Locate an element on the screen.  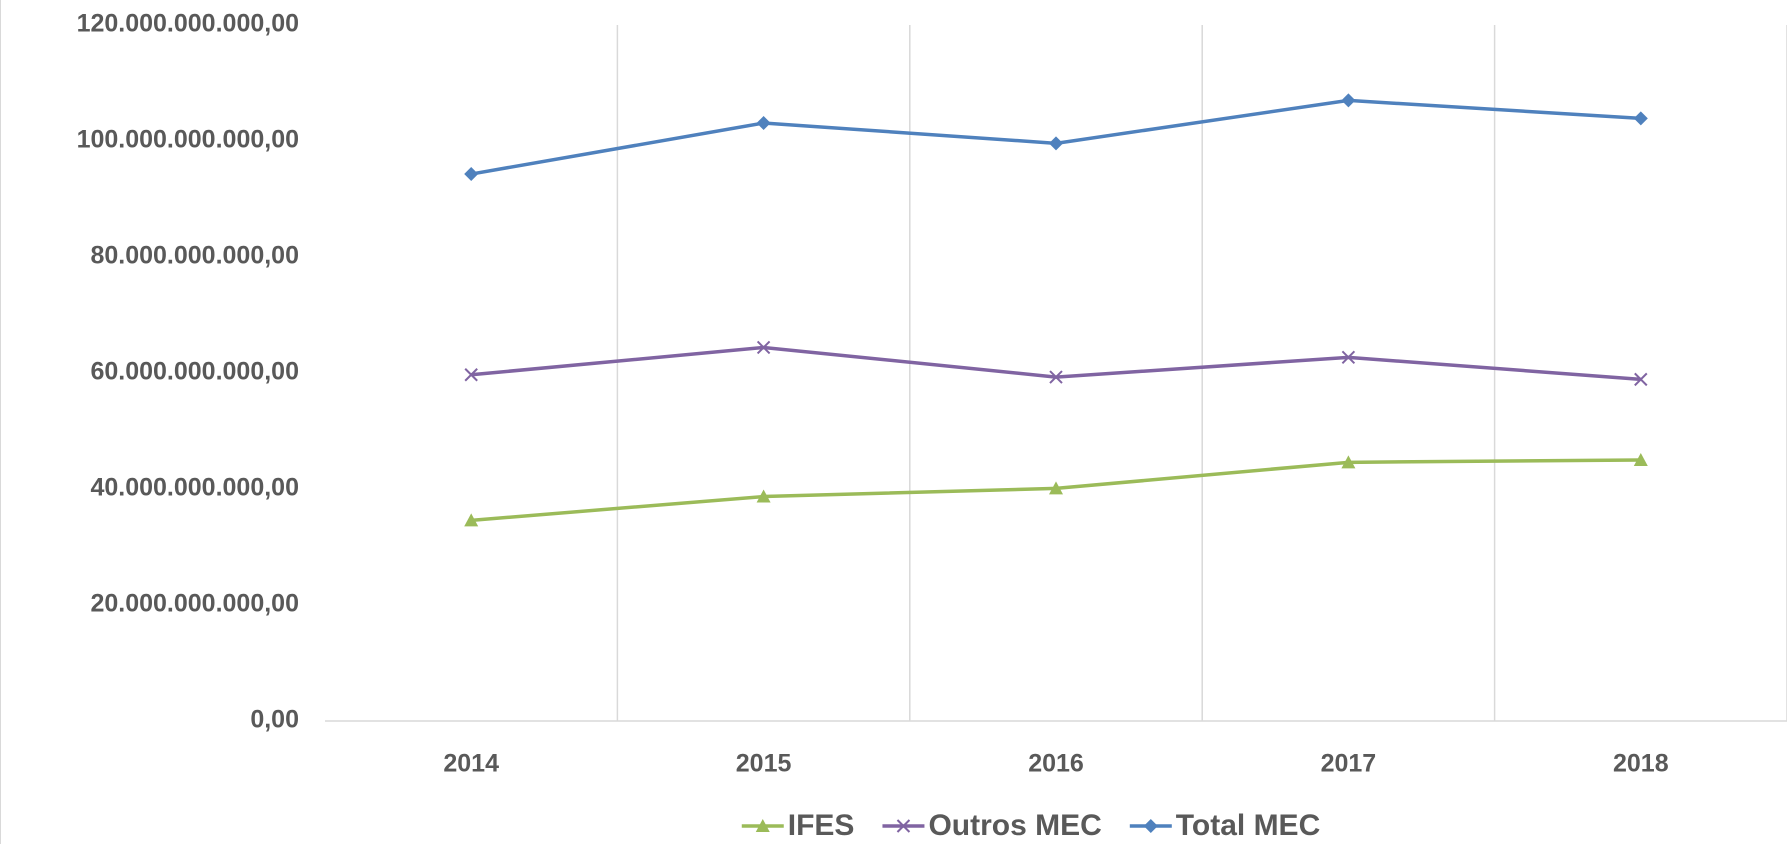
y-tick-label: 80.000.000.000,00 is located at coordinates (194, 256).